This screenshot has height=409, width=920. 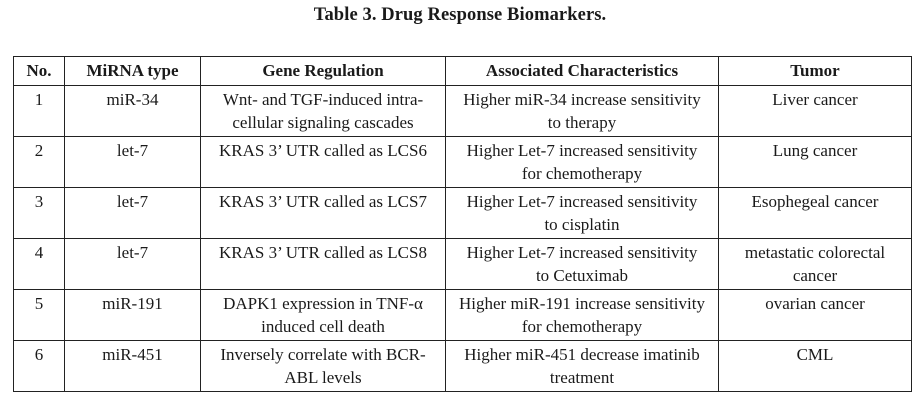 What do you see at coordinates (815, 252) in the screenshot?
I see `cell-line: metastatic colorectal` at bounding box center [815, 252].